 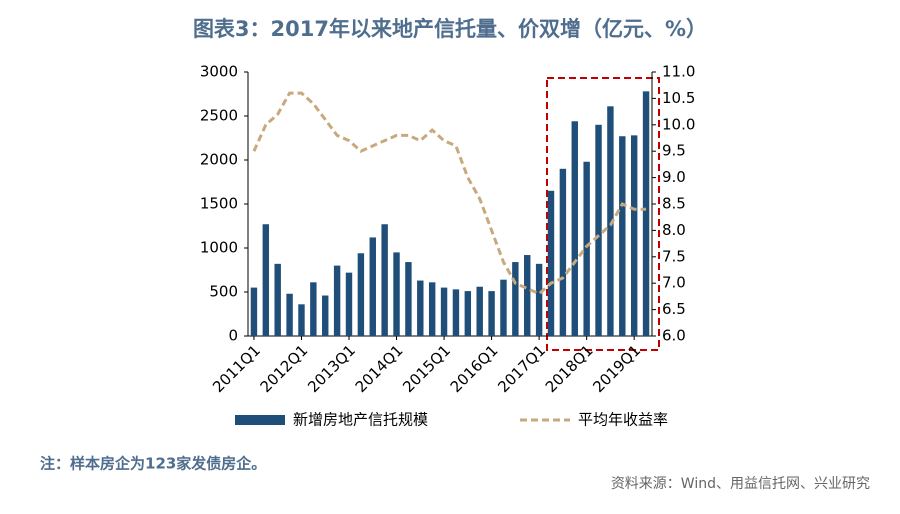 I want to click on x-tick-label: 2013Q1, so click(x=331, y=368).